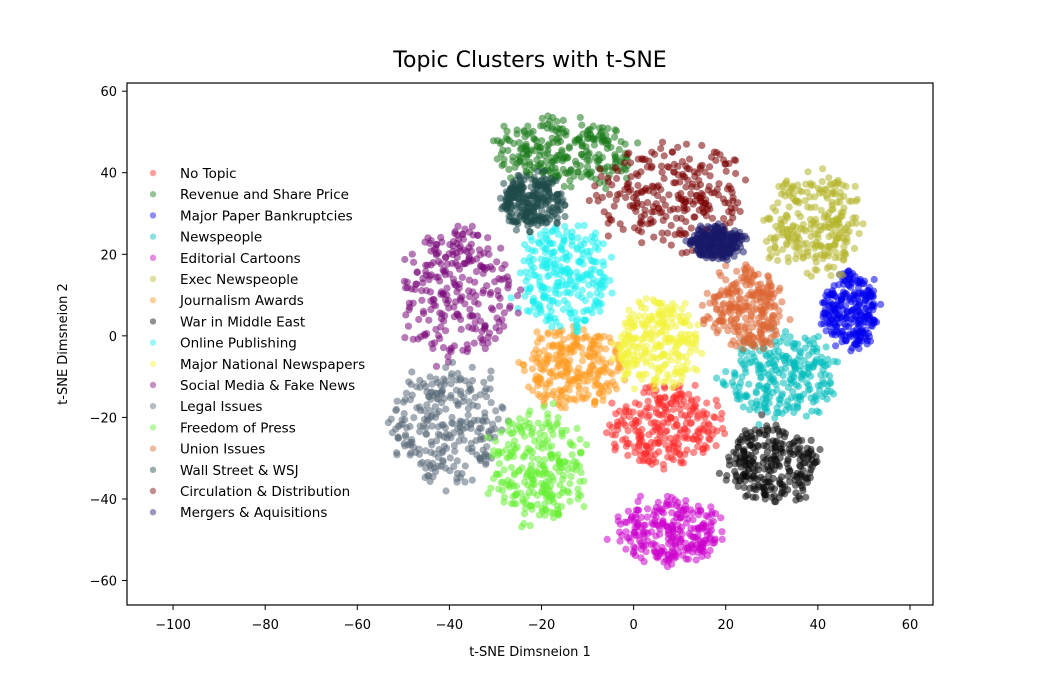 The width and height of the screenshot is (1037, 690). I want to click on legend-marker, so click(153, 491).